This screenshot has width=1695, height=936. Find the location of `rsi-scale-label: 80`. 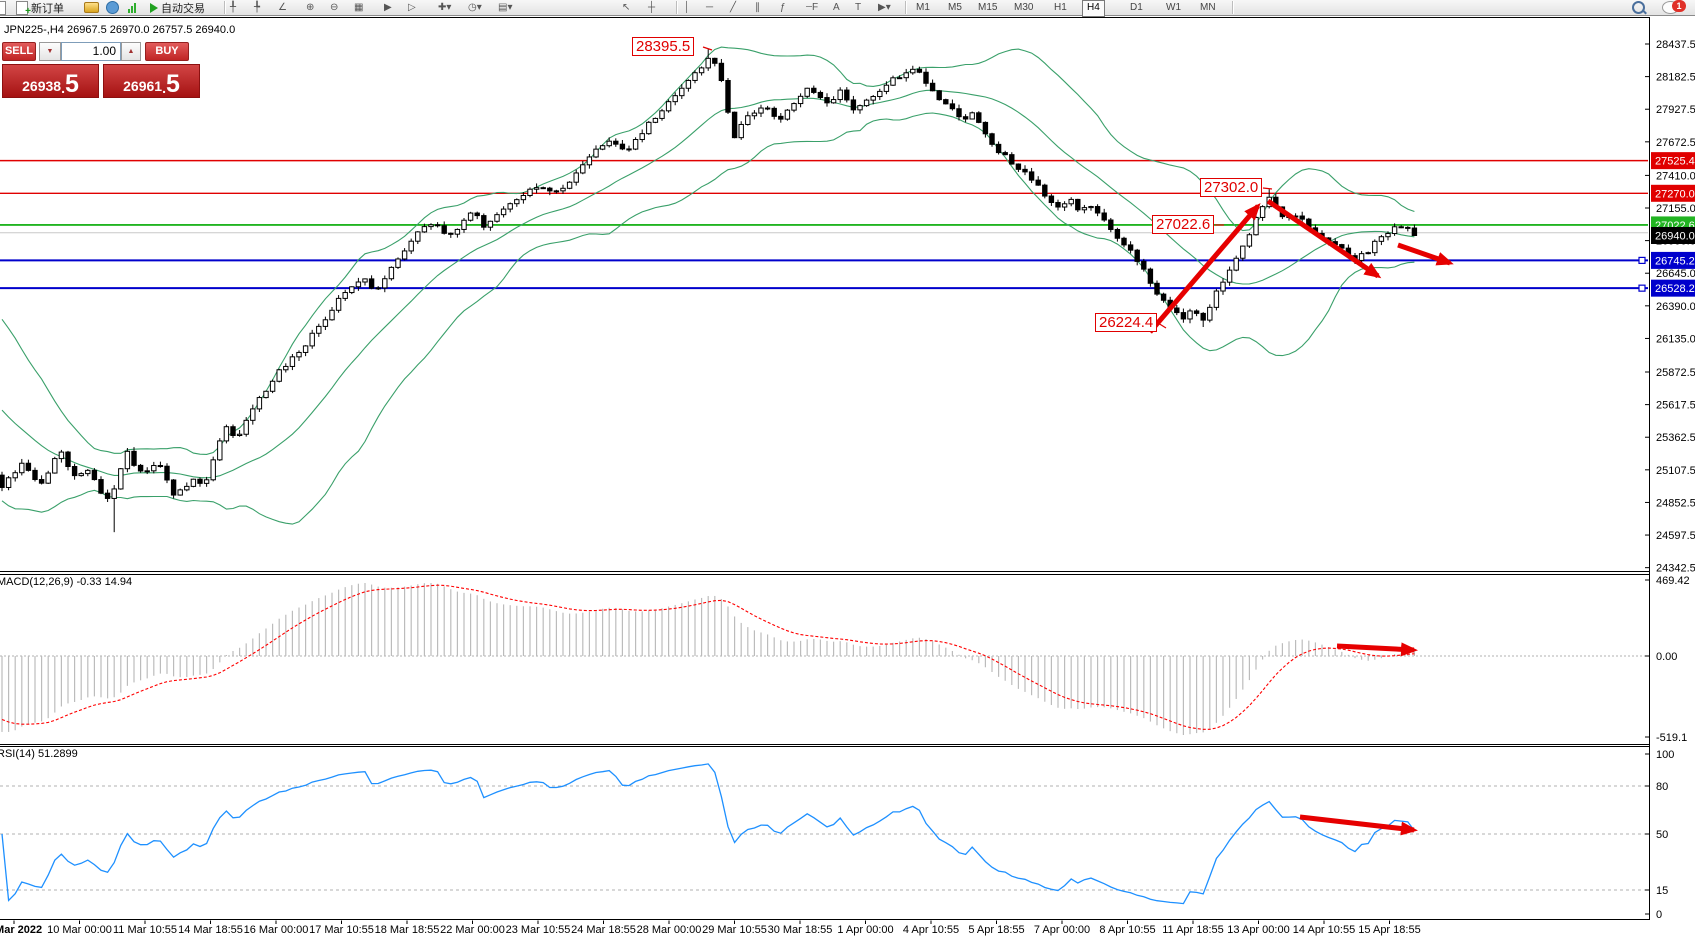

rsi-scale-label: 80 is located at coordinates (1662, 787).